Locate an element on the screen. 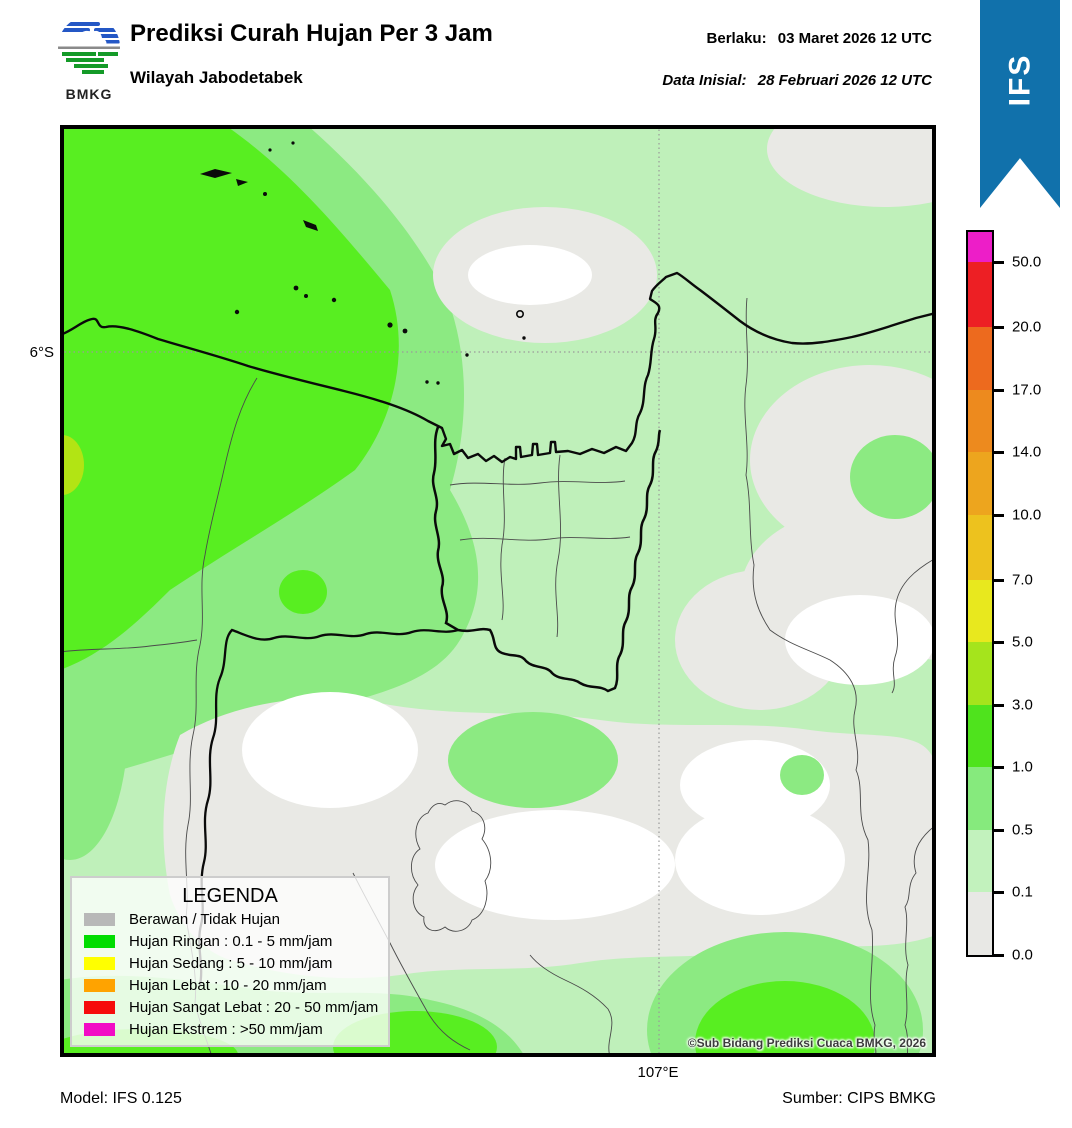 The width and height of the screenshot is (1072, 1128). colorbar-tick-label: 10.0 is located at coordinates (1027, 515).